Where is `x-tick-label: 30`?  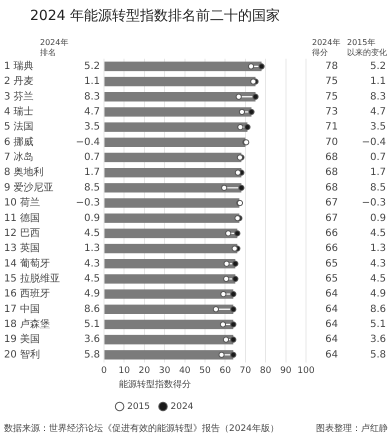
x-tick-label: 30 is located at coordinates (164, 371).